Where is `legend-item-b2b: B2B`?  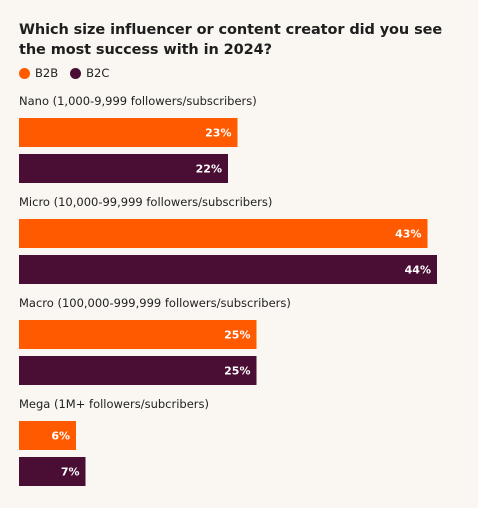
legend-item-b2b: B2B is located at coordinates (38, 73).